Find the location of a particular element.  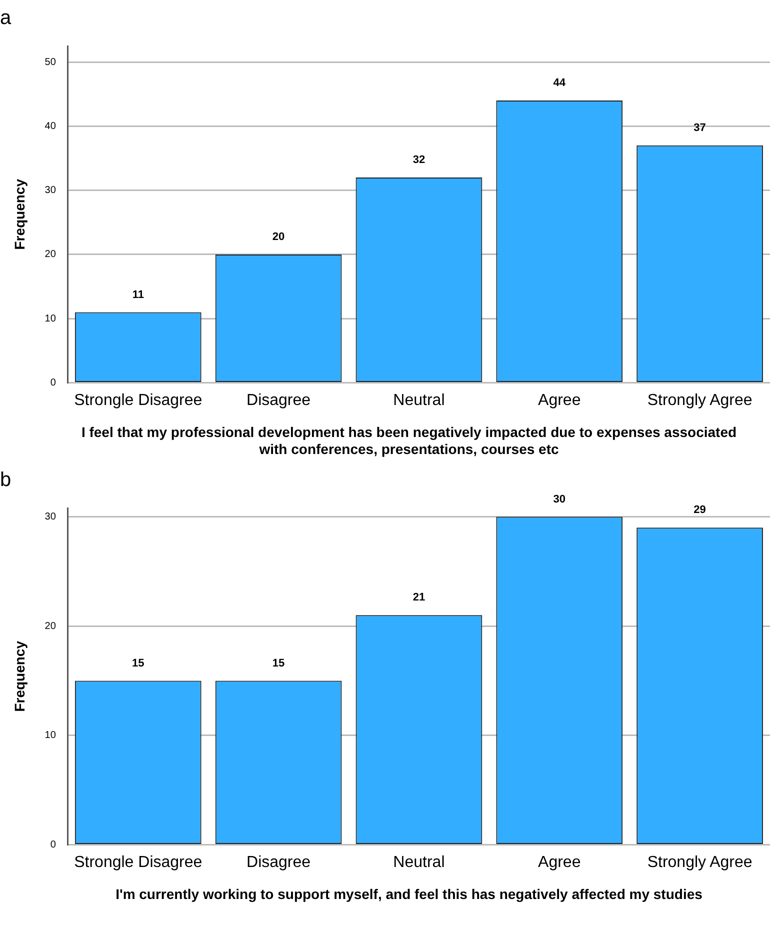

data-label: 20 is located at coordinates (278, 237).